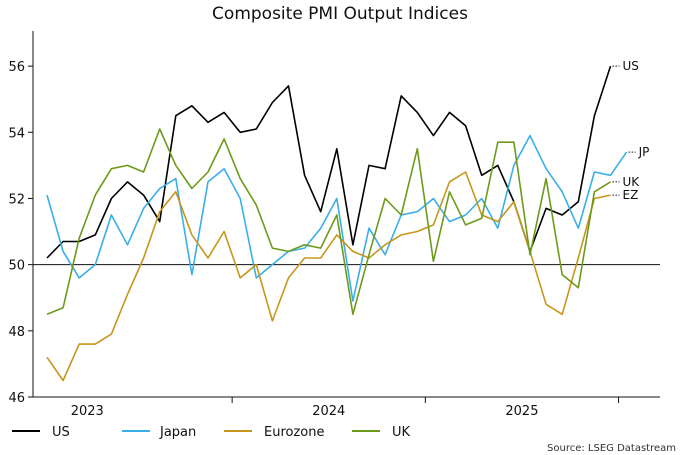  I want to click on end-label-ez: EZ, so click(631, 195).